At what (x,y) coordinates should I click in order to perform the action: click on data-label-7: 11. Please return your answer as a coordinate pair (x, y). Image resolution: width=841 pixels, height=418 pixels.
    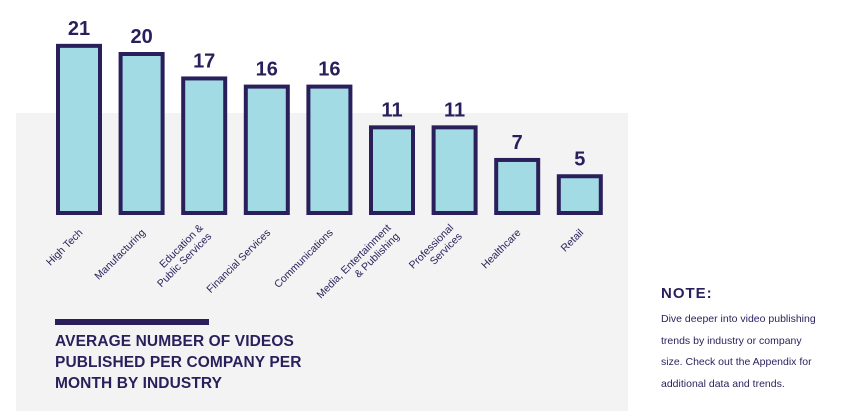
    Looking at the image, I should click on (454, 110).